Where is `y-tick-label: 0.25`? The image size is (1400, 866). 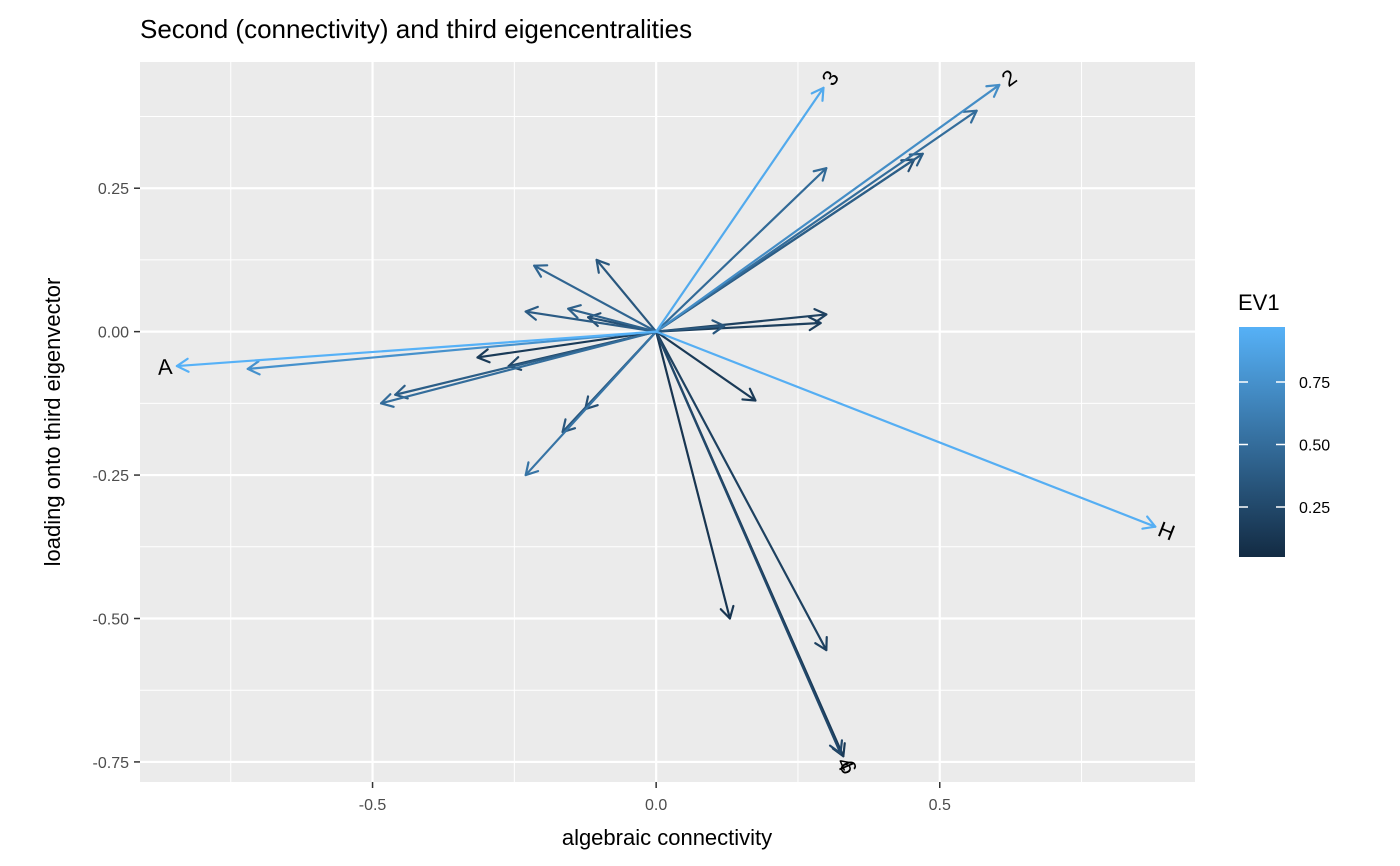
y-tick-label: 0.25 is located at coordinates (113, 189).